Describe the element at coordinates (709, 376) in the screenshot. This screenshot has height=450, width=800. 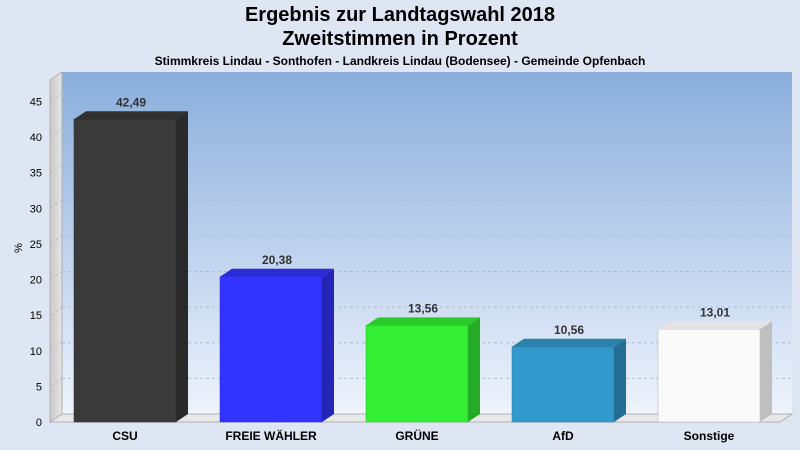
I see `bar-sonstige` at that location.